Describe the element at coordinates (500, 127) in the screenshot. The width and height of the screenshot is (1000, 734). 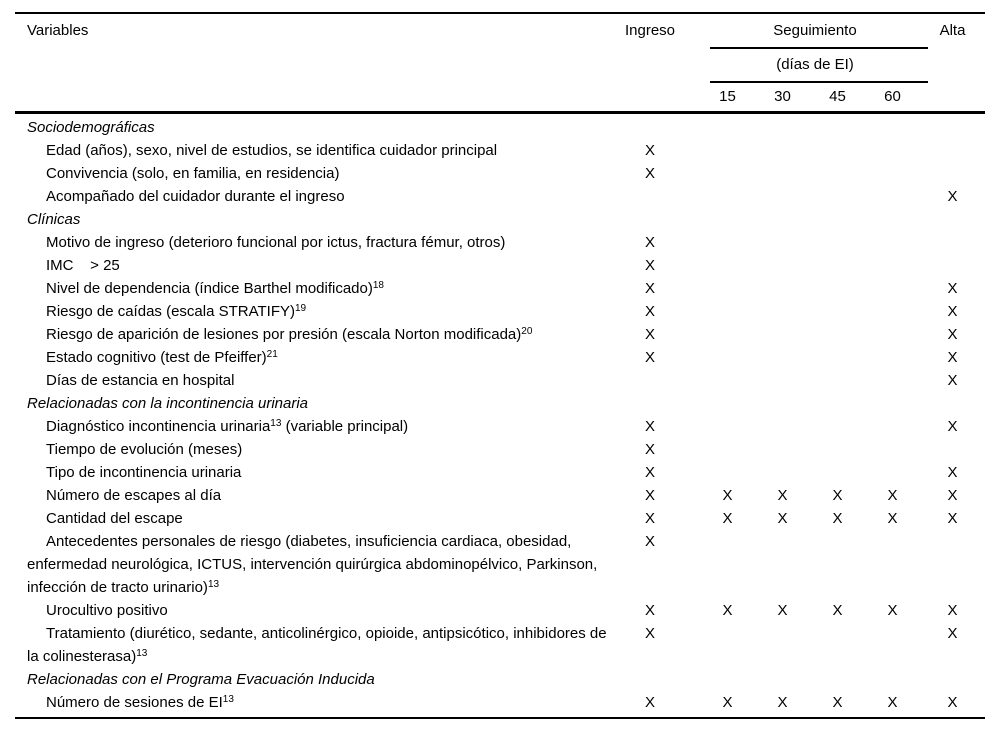
I see `section-row: Sociodemográficas` at that location.